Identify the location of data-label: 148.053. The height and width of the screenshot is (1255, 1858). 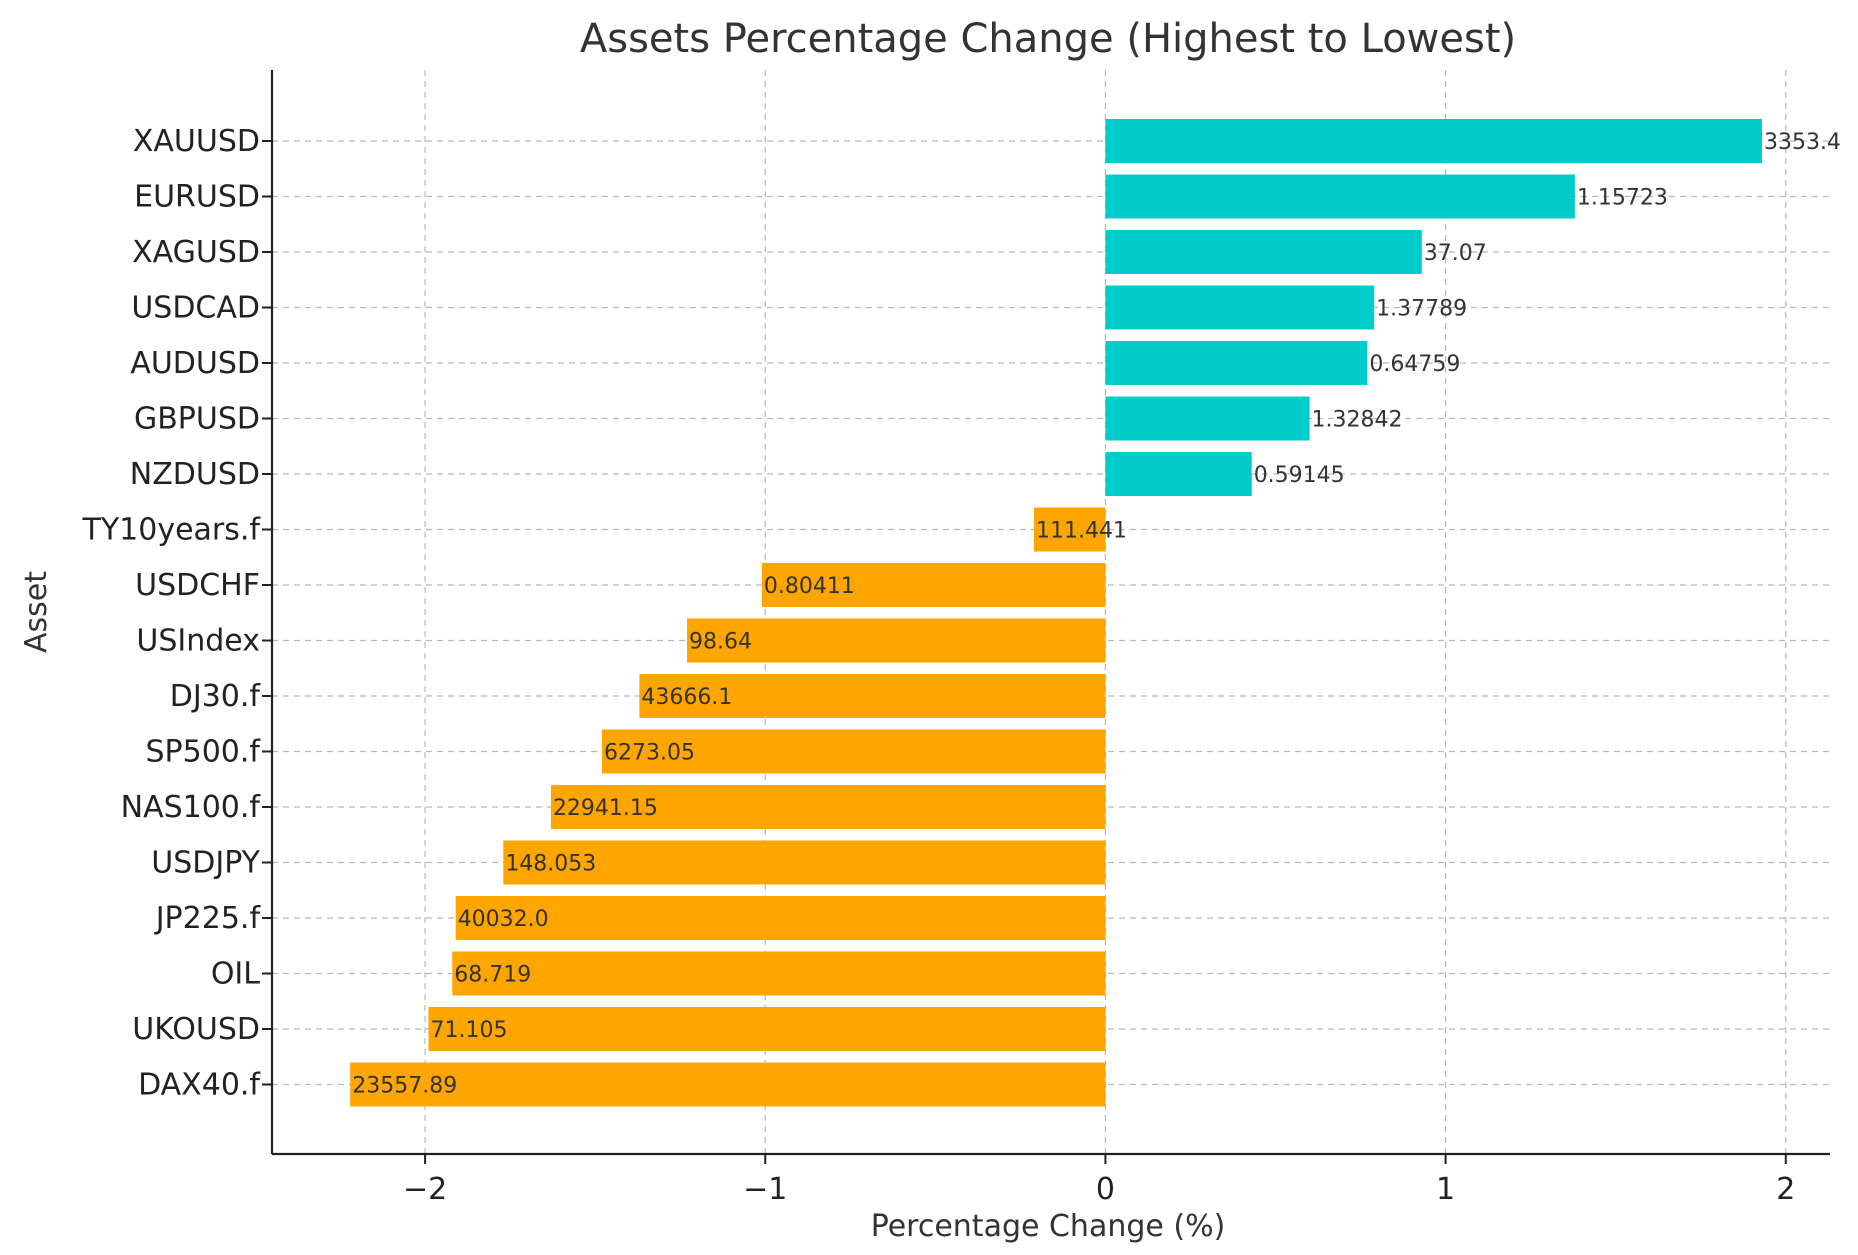
(550, 864).